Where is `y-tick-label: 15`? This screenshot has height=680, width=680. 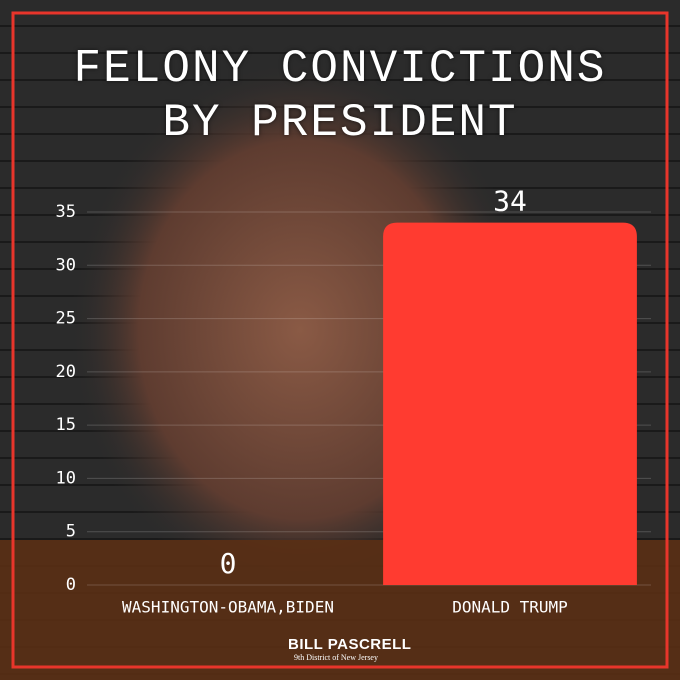
y-tick-label: 15 is located at coordinates (66, 425).